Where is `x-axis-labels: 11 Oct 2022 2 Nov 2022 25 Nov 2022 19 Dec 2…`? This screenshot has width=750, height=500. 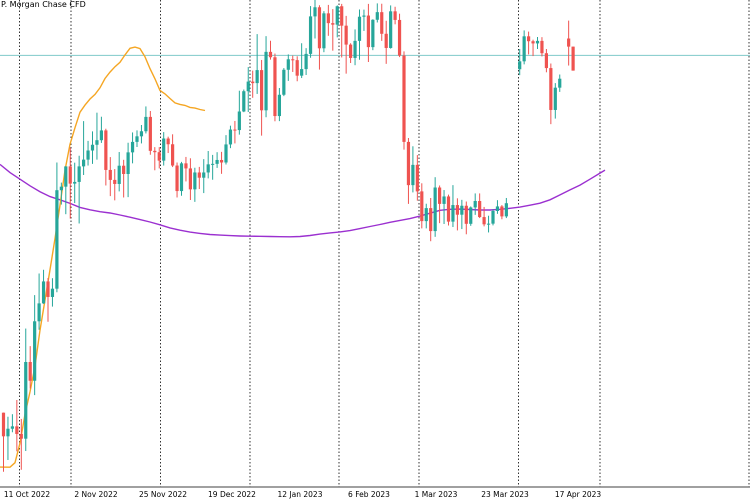
x-axis-labels: 11 Oct 2022 2 Nov 2022 25 Nov 2022 19 Dec 2… is located at coordinates (303, 494).